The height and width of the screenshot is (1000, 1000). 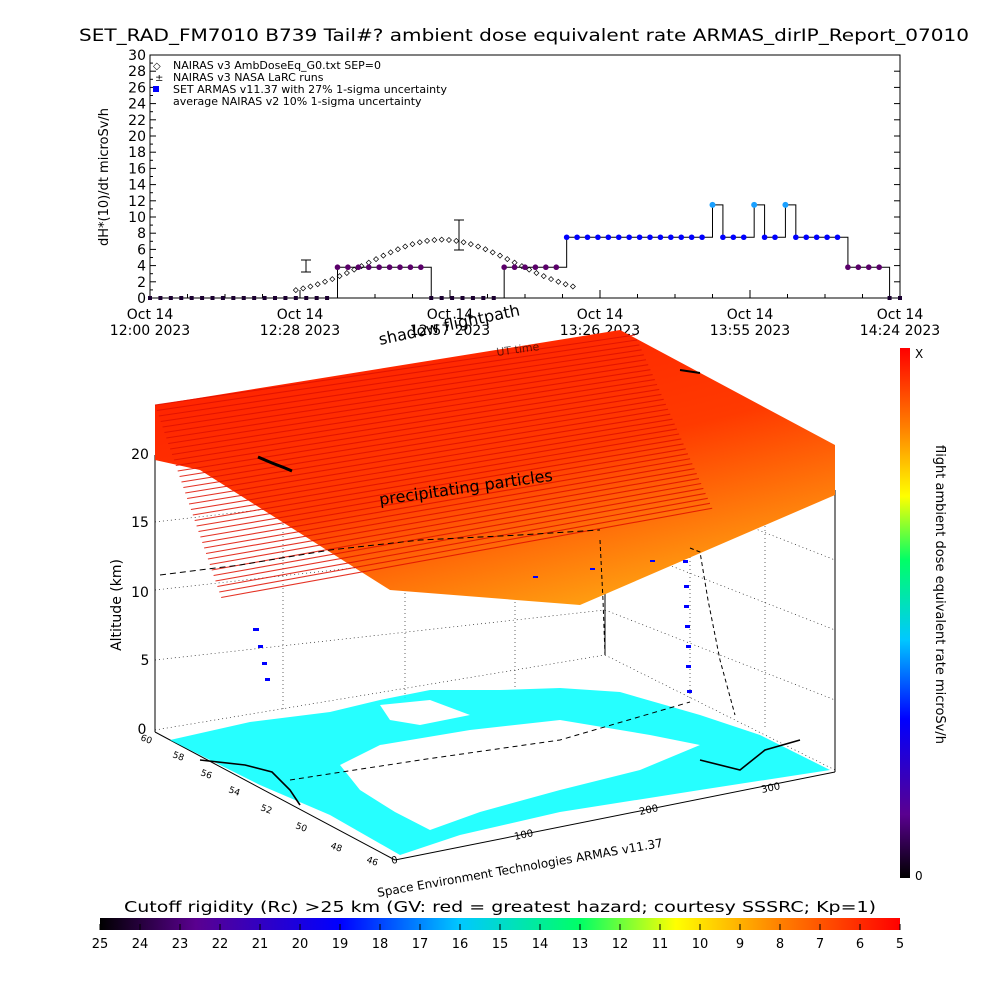 I want to click on latitude-tick: 58, so click(x=178, y=756).